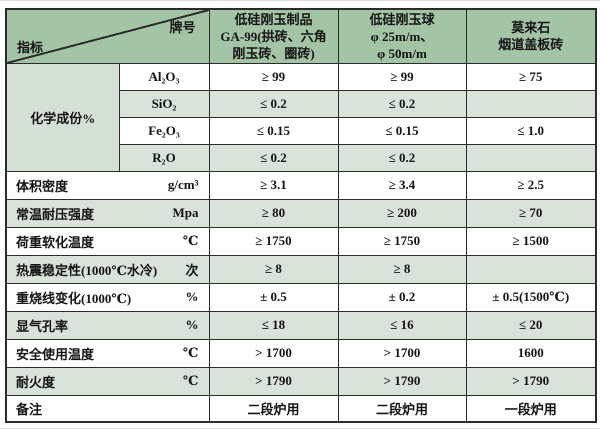  I want to click on prop-row-bulk-density: 体积密度 g/cm³ ≥ 3.1 ≥ 3.4 ≥ 2.5, so click(301, 185).